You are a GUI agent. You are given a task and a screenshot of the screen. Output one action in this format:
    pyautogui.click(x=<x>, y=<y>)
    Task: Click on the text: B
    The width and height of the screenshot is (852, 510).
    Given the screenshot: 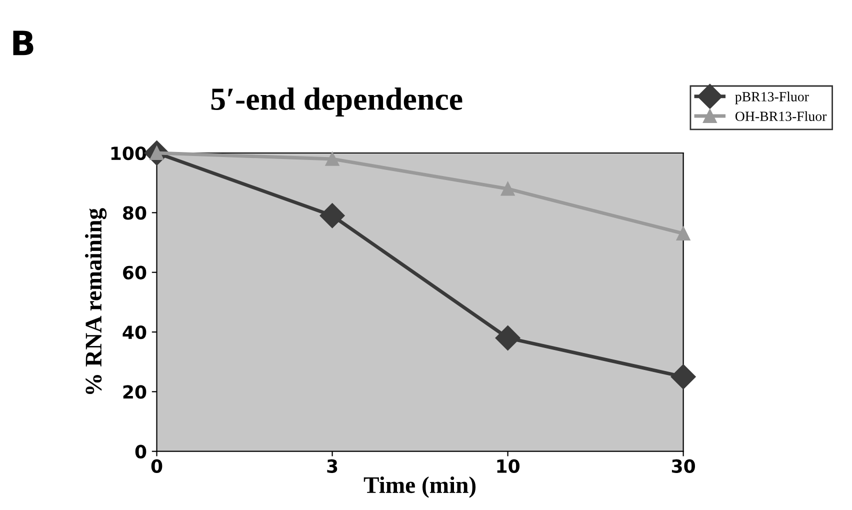 What is the action you would take?
    pyautogui.click(x=23, y=43)
    